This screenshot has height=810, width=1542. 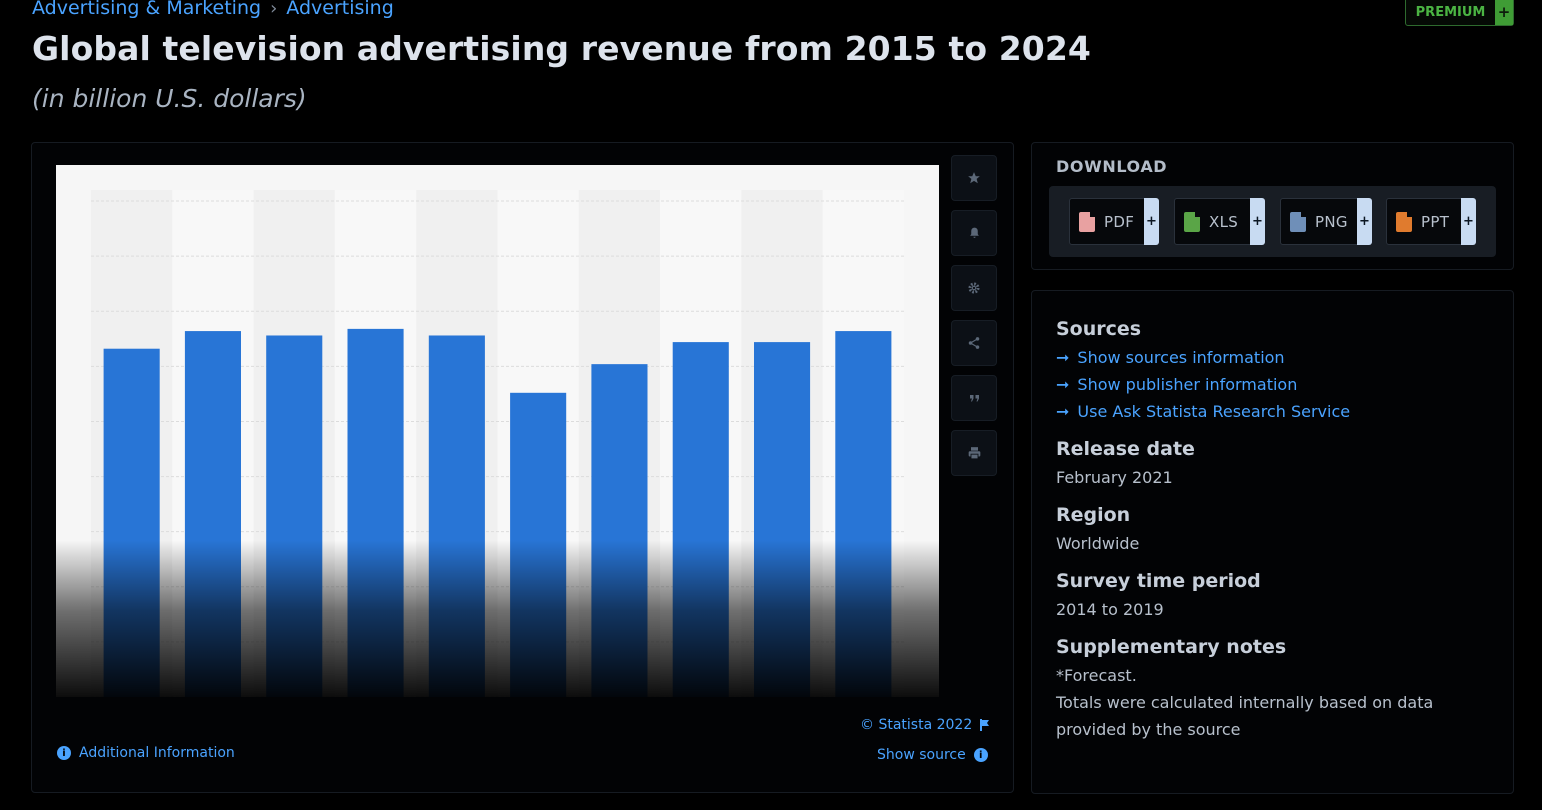 What do you see at coordinates (1298, 221) in the screenshot?
I see `png-file-icon` at bounding box center [1298, 221].